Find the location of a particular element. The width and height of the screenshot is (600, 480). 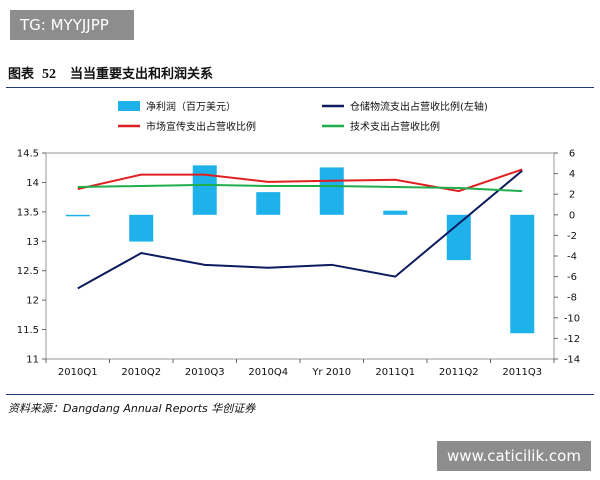

source-note: 资料来源：Dangdang Annual Reports 华创证券 is located at coordinates (132, 408).